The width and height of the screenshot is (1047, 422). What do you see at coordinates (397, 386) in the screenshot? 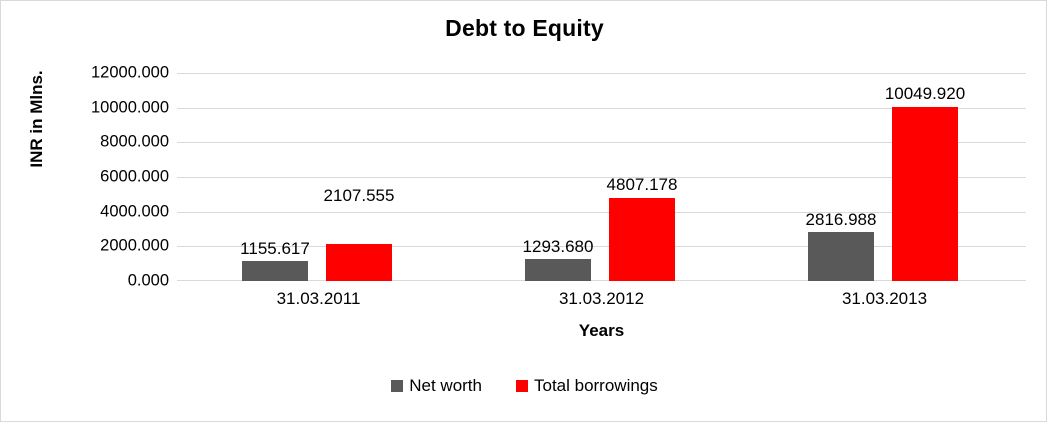
I see `legend-swatch-net-worth-icon` at bounding box center [397, 386].